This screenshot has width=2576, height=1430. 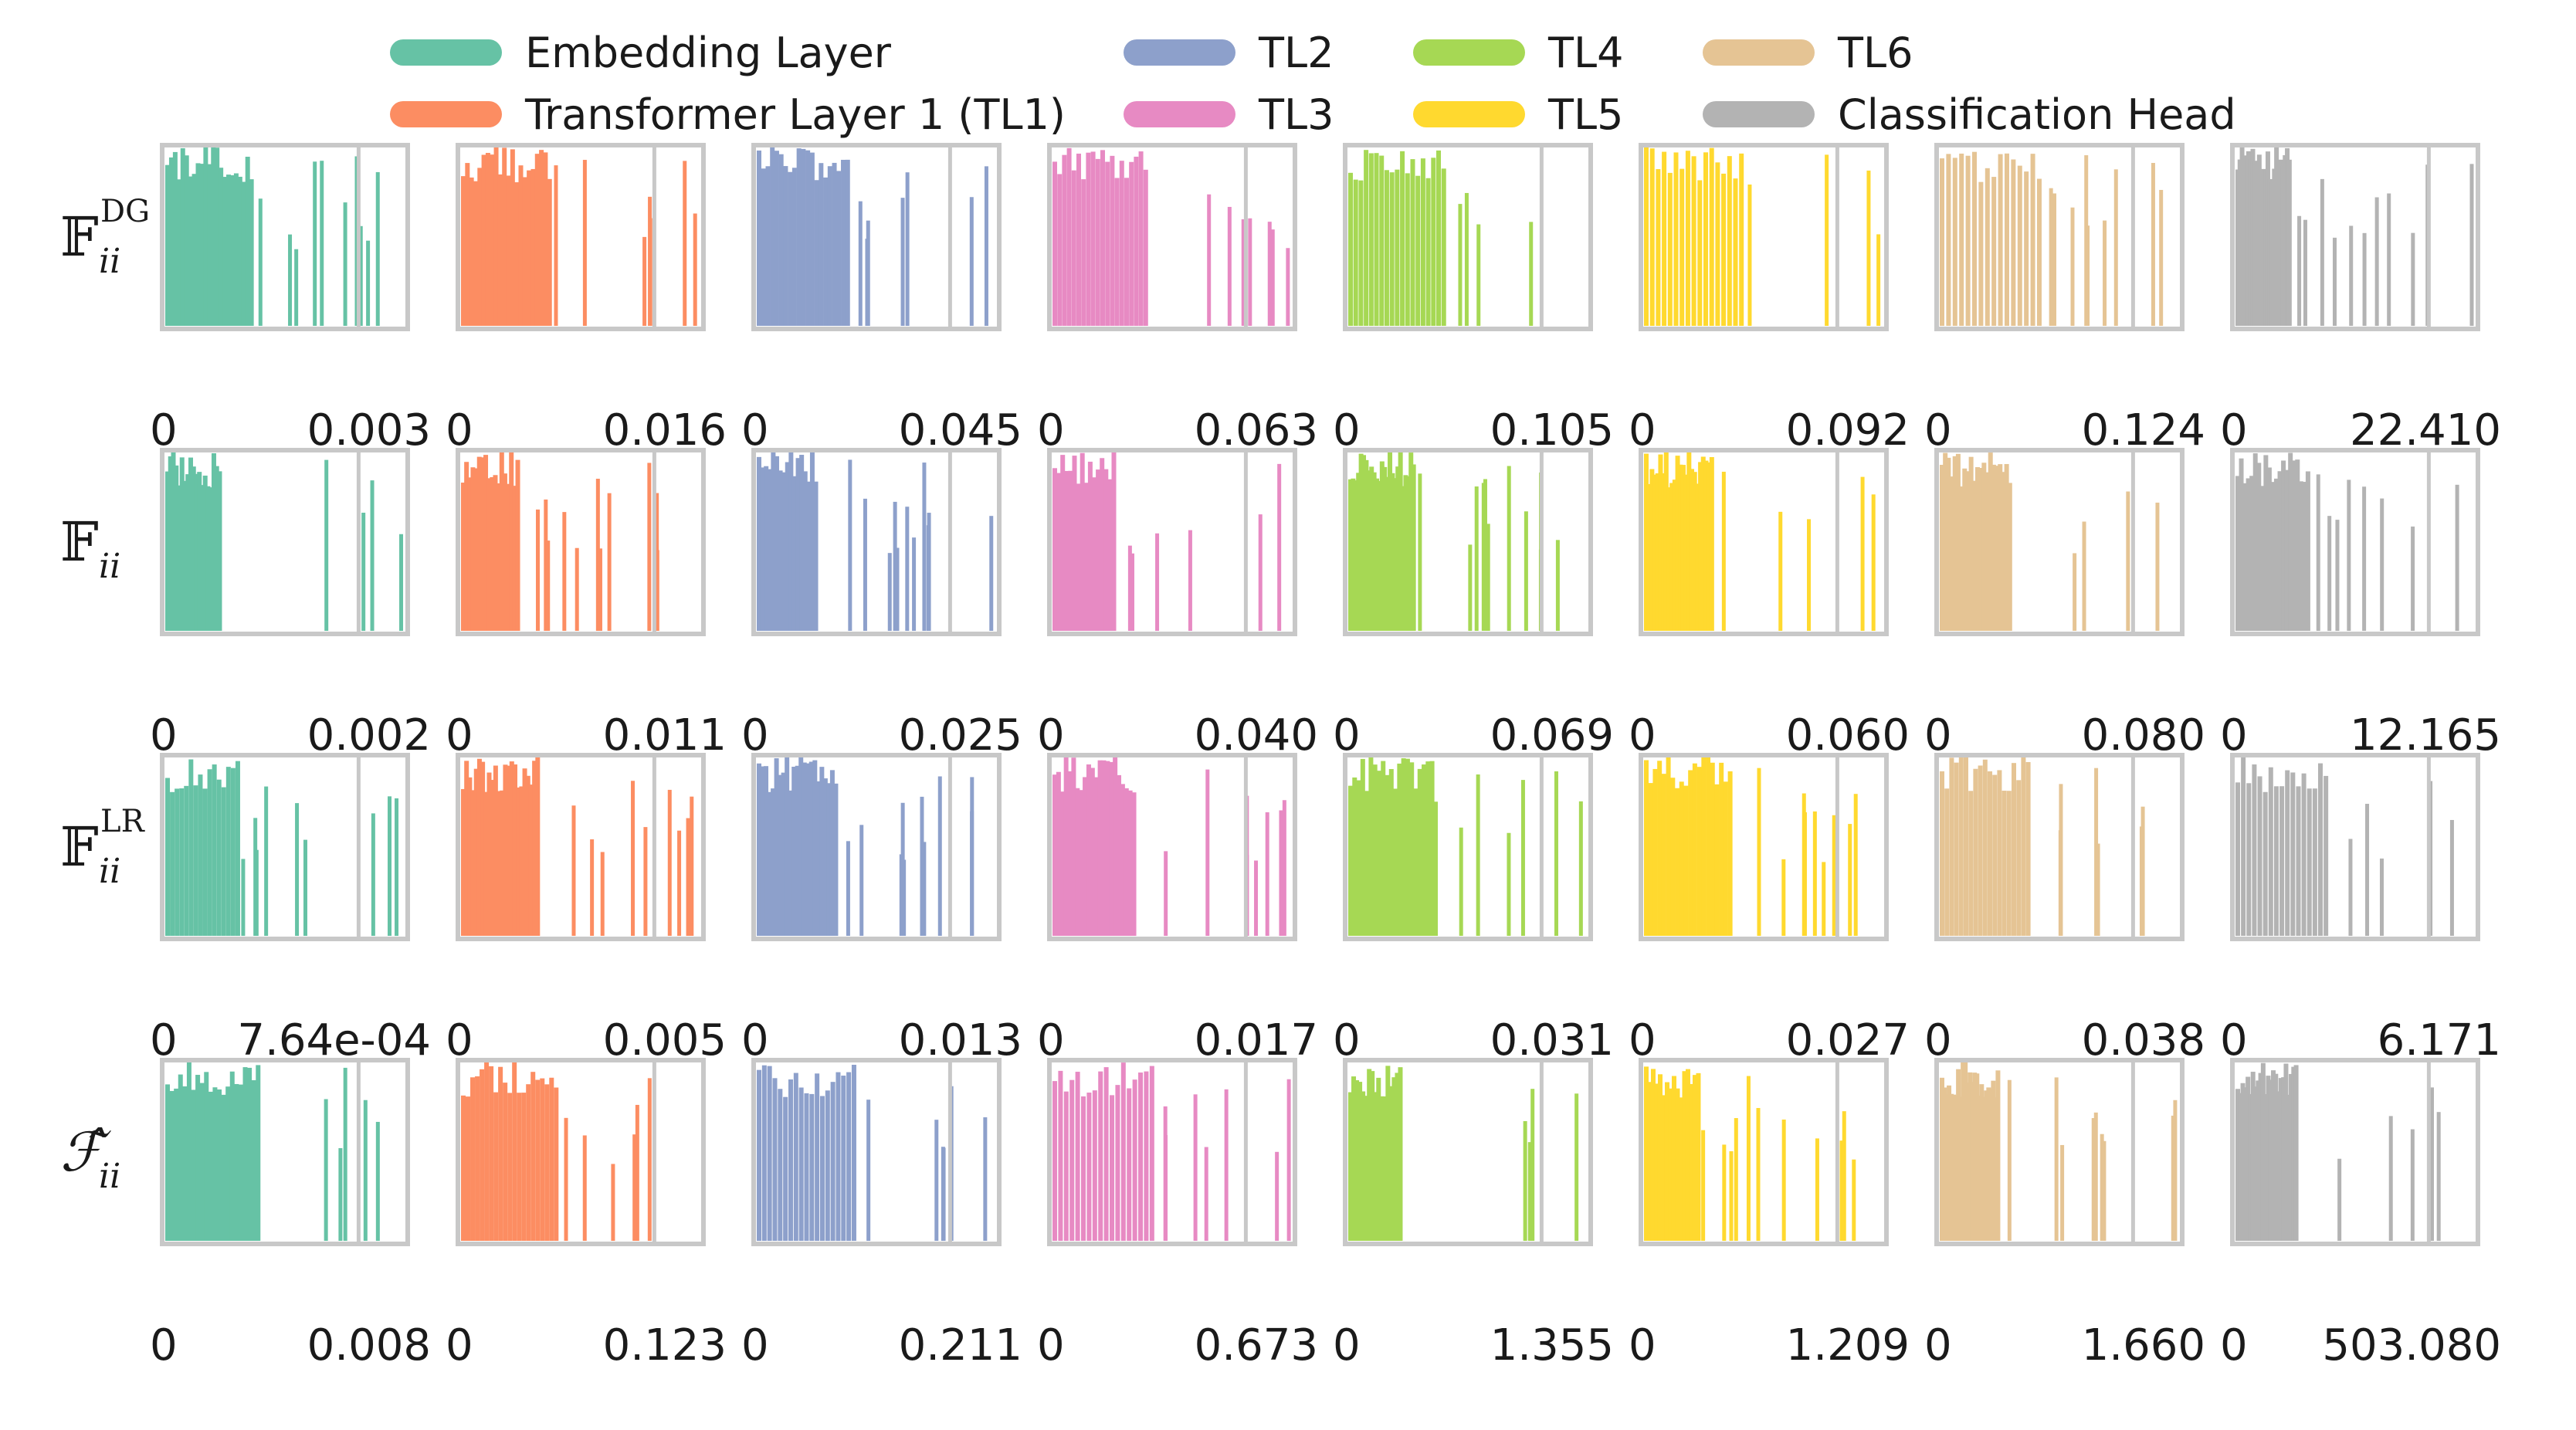 I want to click on x-tick-max: 0.069, so click(x=1552, y=736).